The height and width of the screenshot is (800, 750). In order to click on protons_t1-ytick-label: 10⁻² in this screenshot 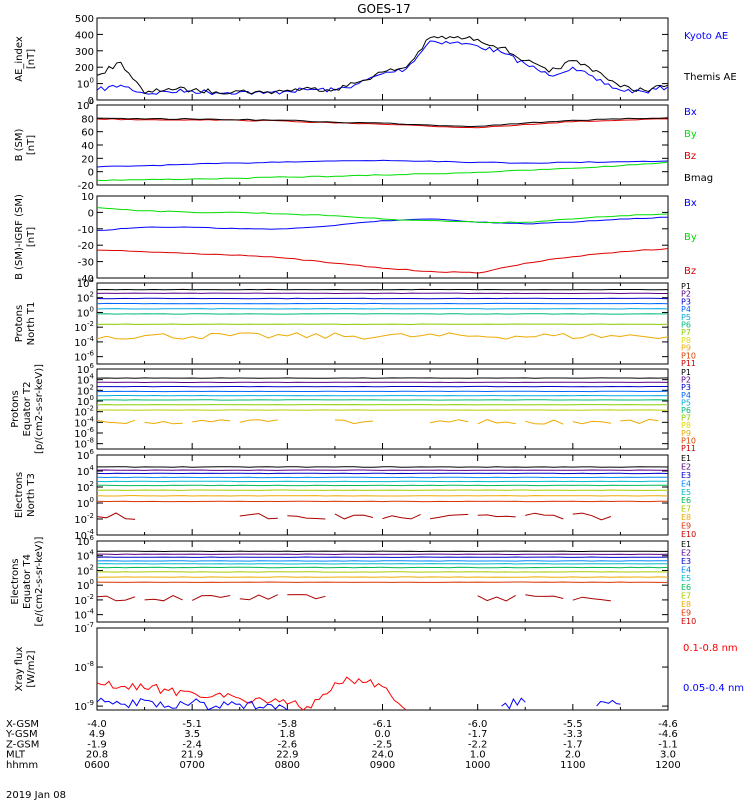, I will do `click(84, 327)`.